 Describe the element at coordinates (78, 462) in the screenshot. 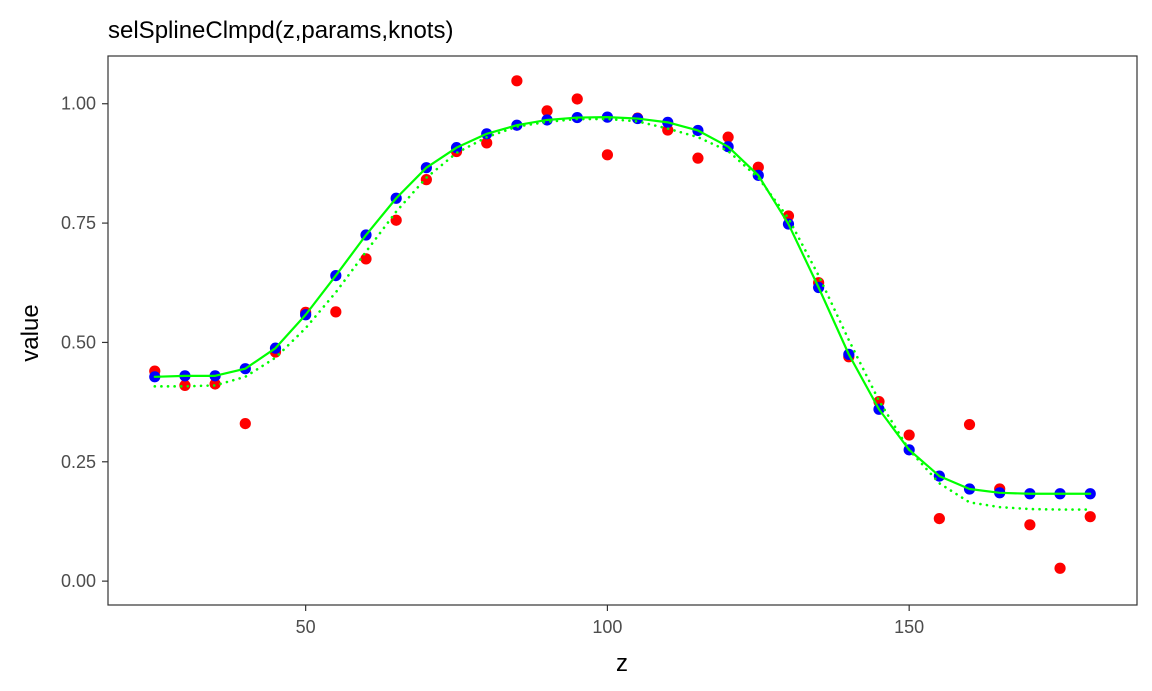

I see `y-tick-label: 0.25` at that location.